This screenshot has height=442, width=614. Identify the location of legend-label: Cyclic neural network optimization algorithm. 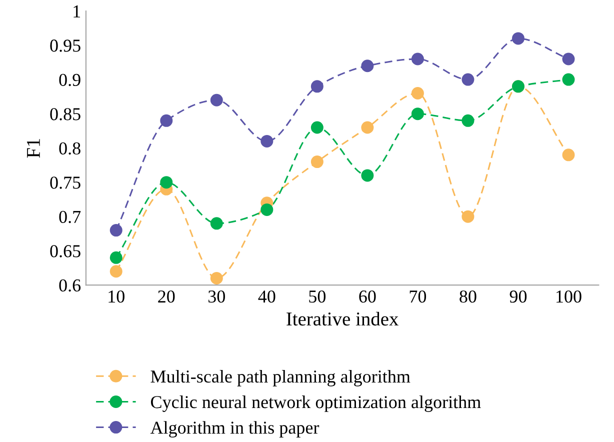
(315, 404).